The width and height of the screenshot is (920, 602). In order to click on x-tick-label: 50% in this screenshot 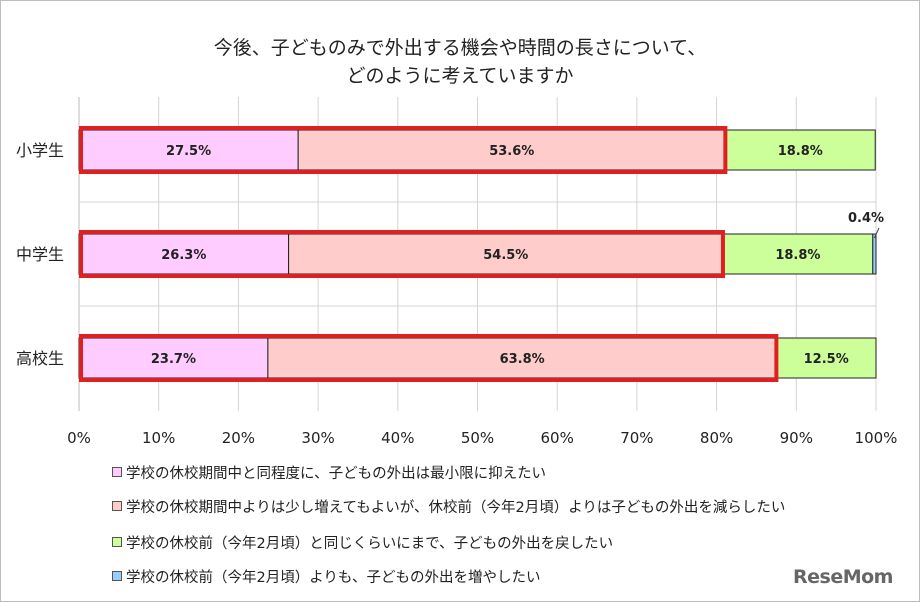, I will do `click(477, 438)`.